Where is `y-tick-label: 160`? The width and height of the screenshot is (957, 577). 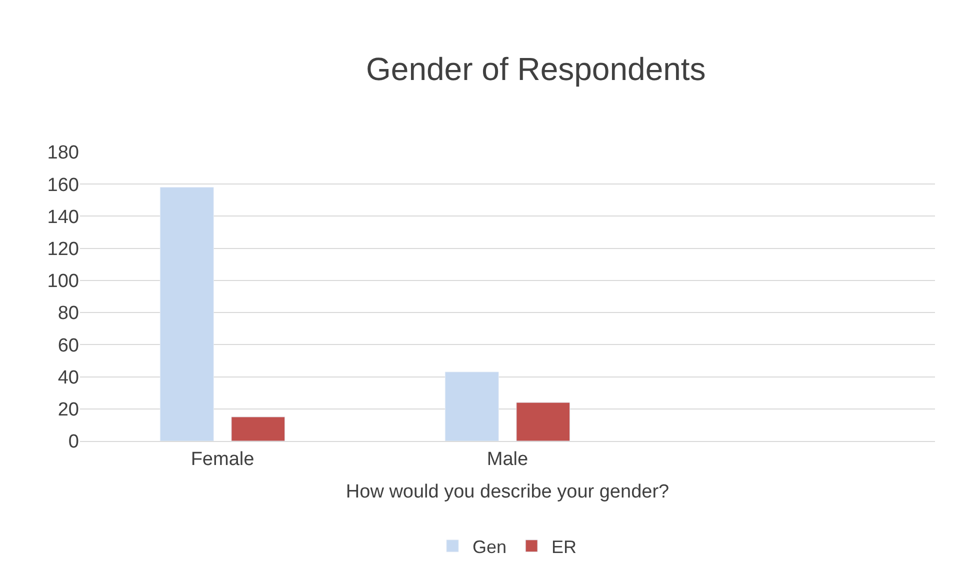
y-tick-label: 160 is located at coordinates (63, 185).